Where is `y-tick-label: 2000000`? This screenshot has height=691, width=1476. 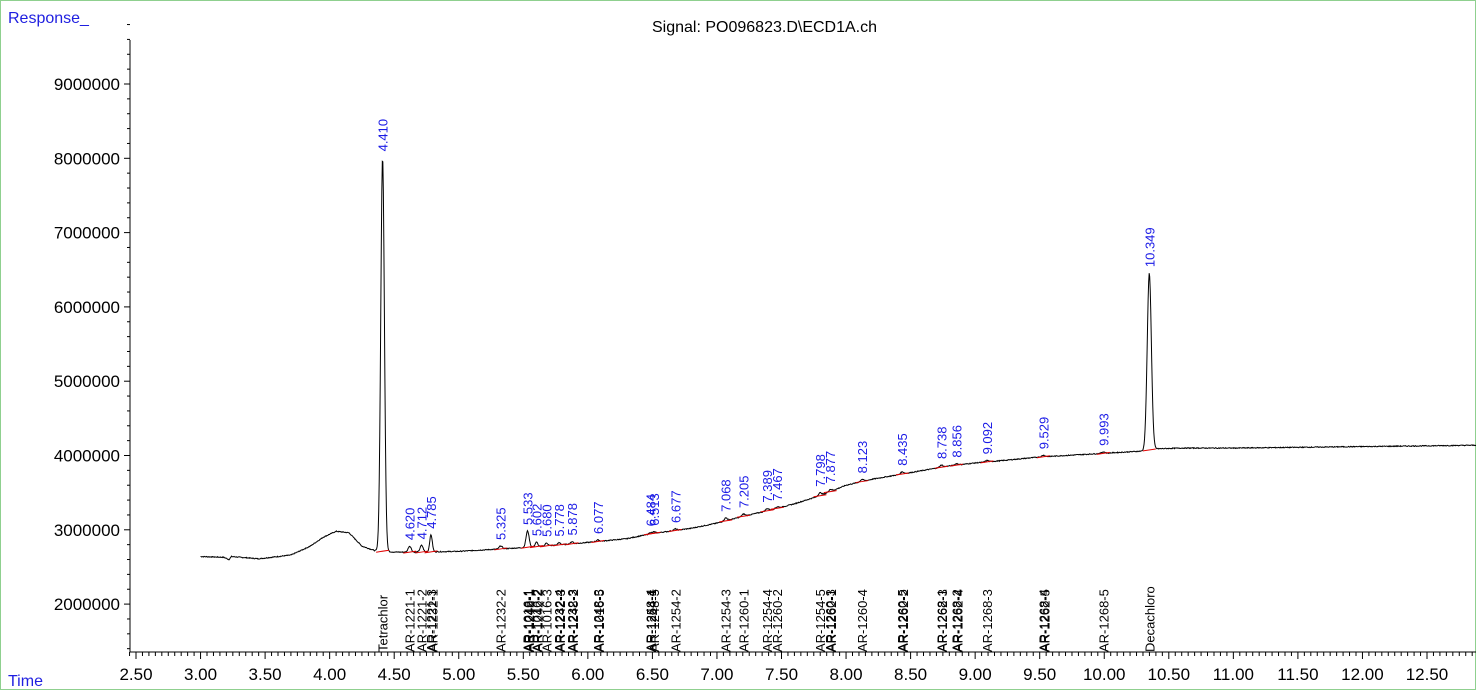
y-tick-label: 2000000 is located at coordinates (87, 604).